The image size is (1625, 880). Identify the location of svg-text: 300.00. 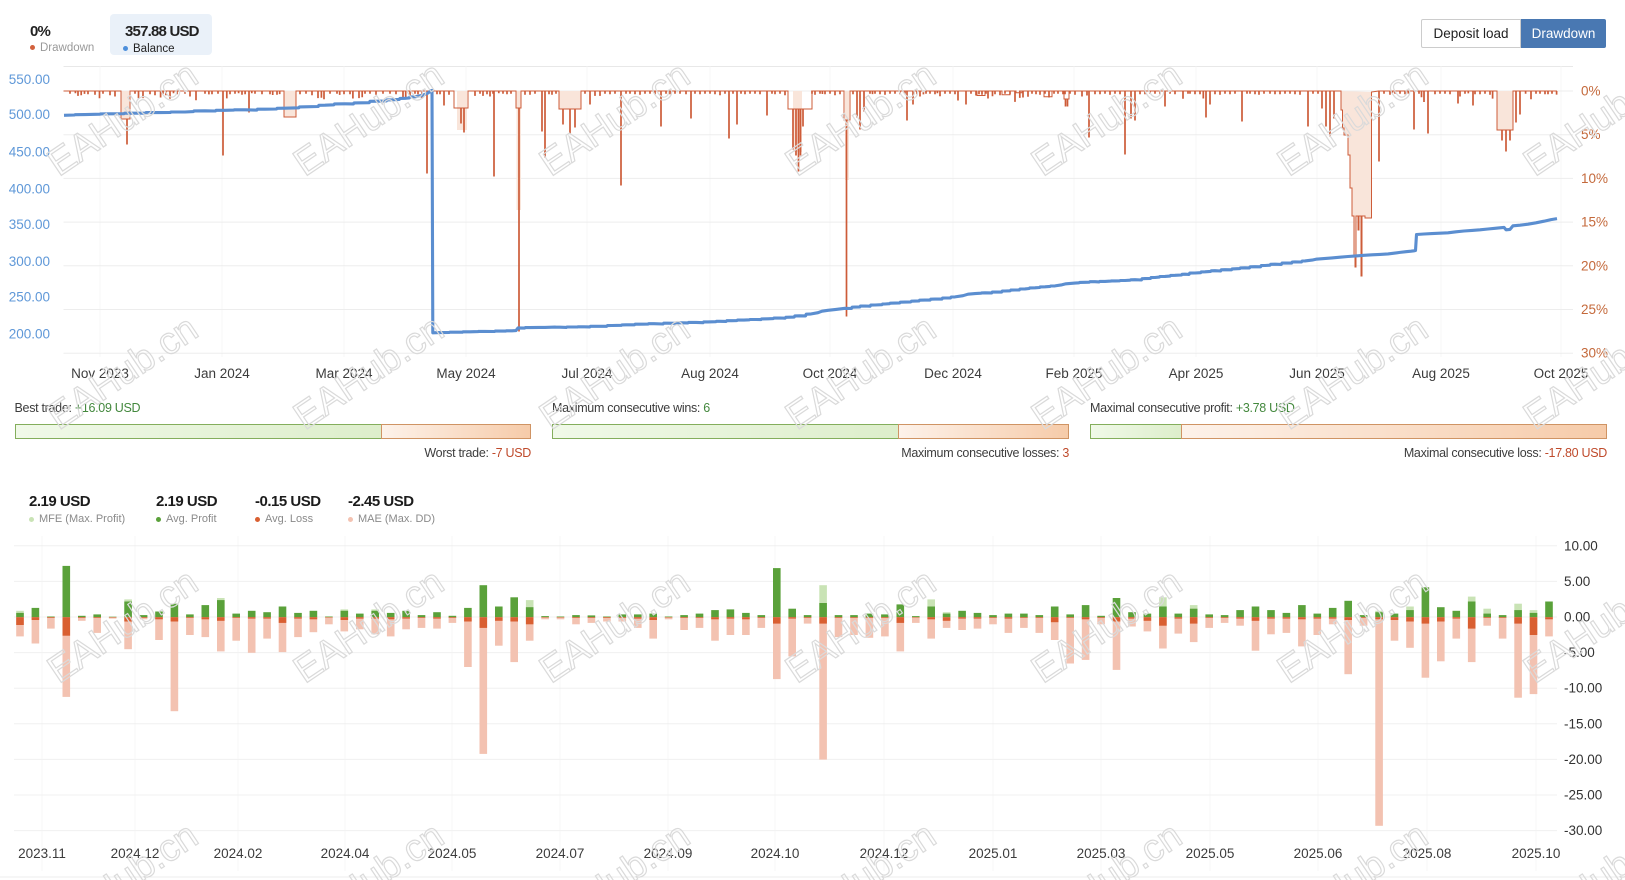
(29, 261).